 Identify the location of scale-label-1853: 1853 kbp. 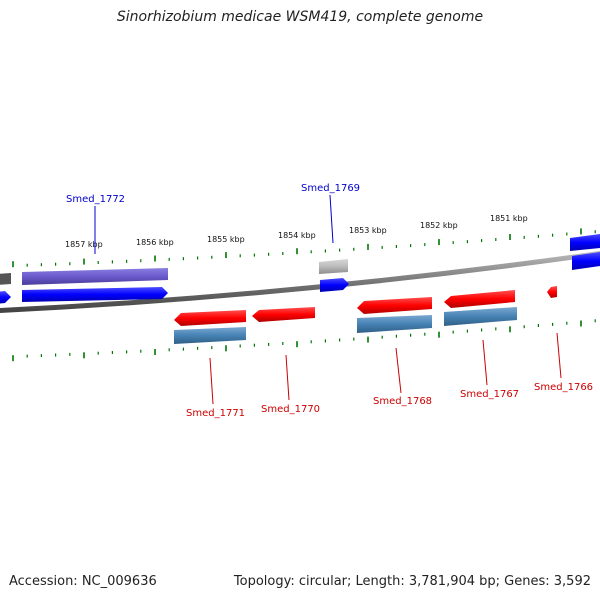
(368, 230).